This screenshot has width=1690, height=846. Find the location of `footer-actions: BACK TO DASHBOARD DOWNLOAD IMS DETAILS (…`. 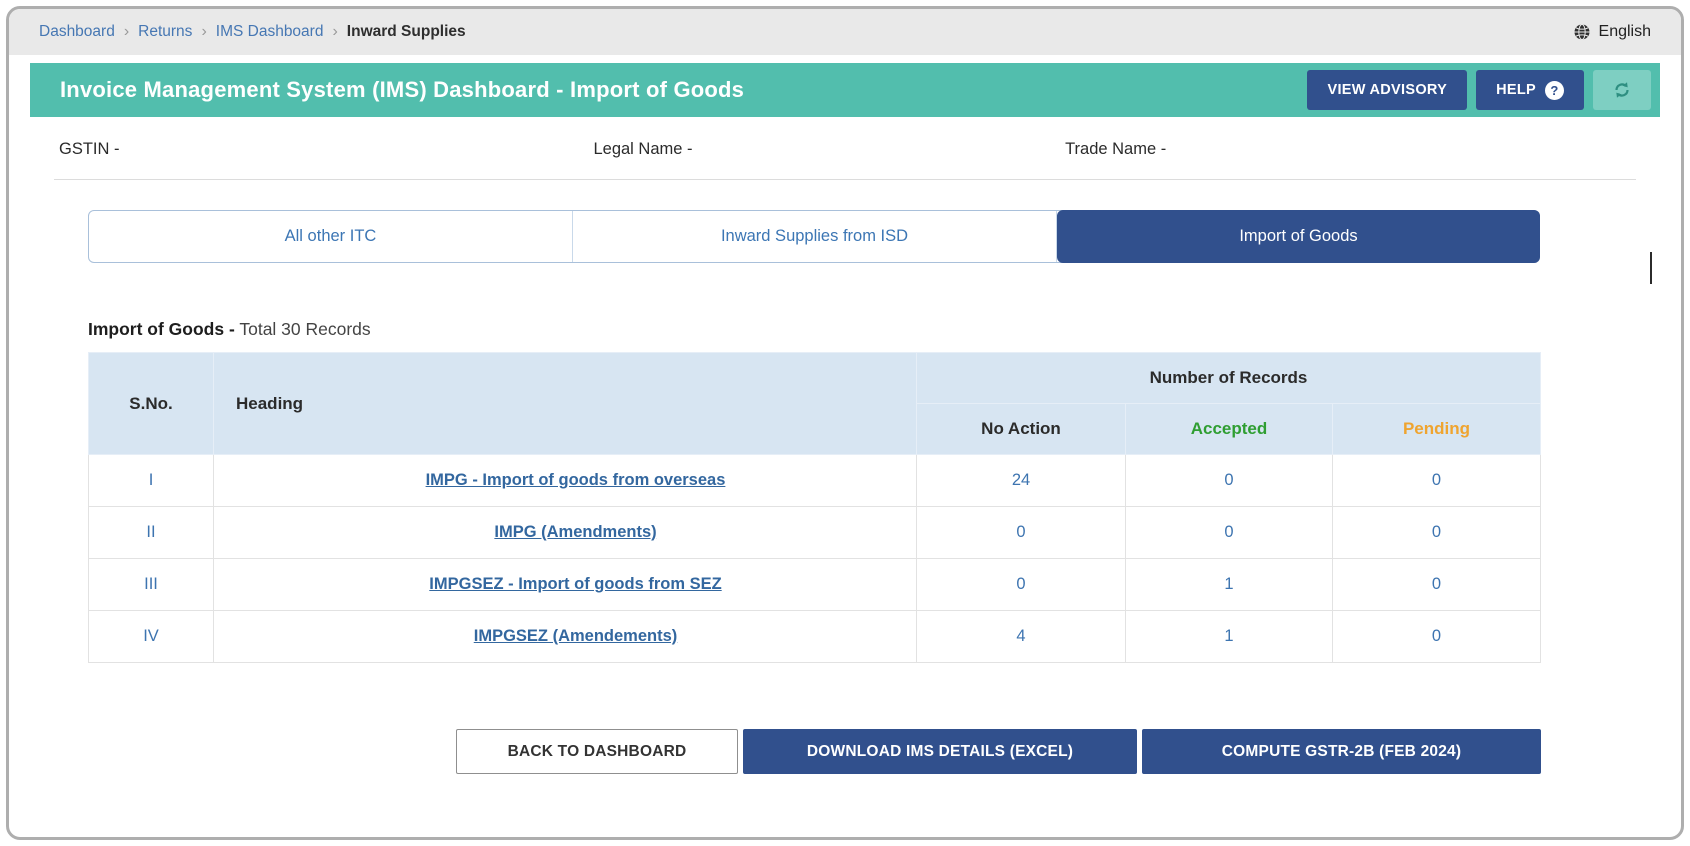

footer-actions: BACK TO DASHBOARD DOWNLOAD IMS DETAILS (… is located at coordinates (775, 751).